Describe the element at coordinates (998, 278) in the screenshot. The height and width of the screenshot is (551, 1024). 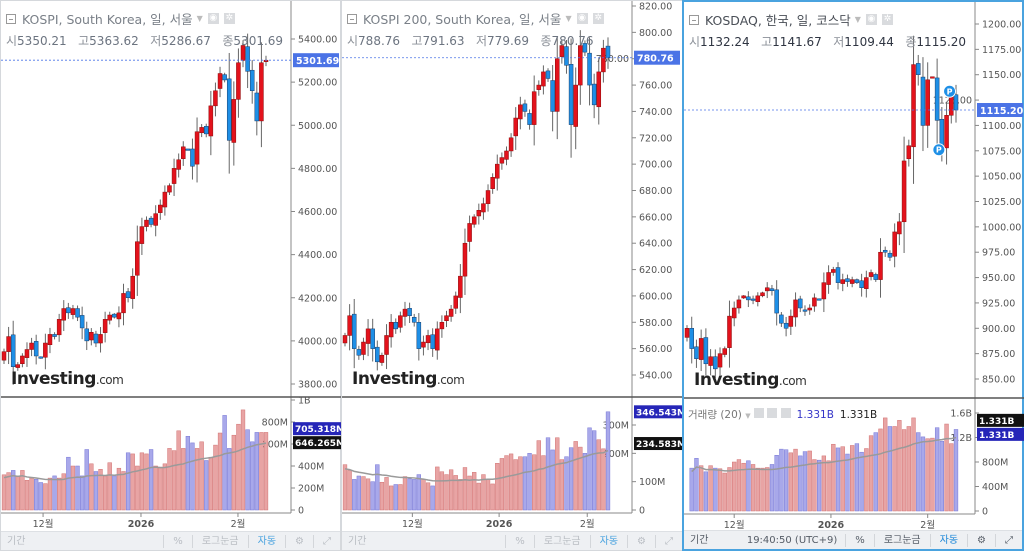
I see `price-tick-label: 950.00` at that location.